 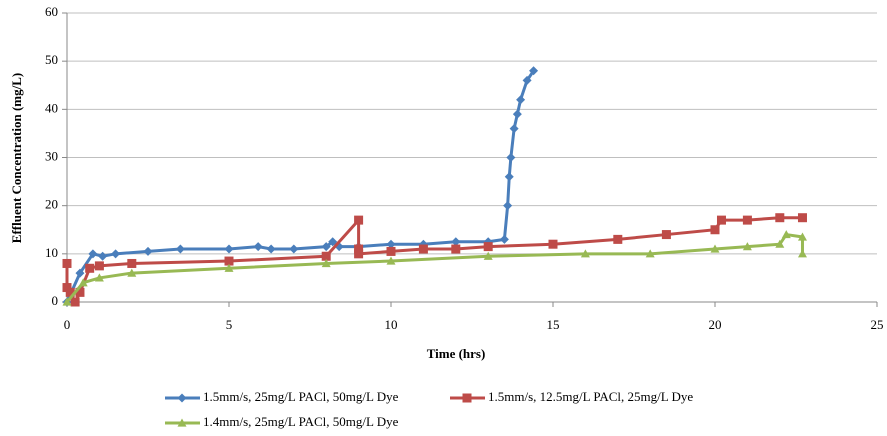 What do you see at coordinates (590, 396) in the screenshot?
I see `legend-label: 1.5mm/s, 12.5mg/L PACl, 25mg/L Dye` at bounding box center [590, 396].